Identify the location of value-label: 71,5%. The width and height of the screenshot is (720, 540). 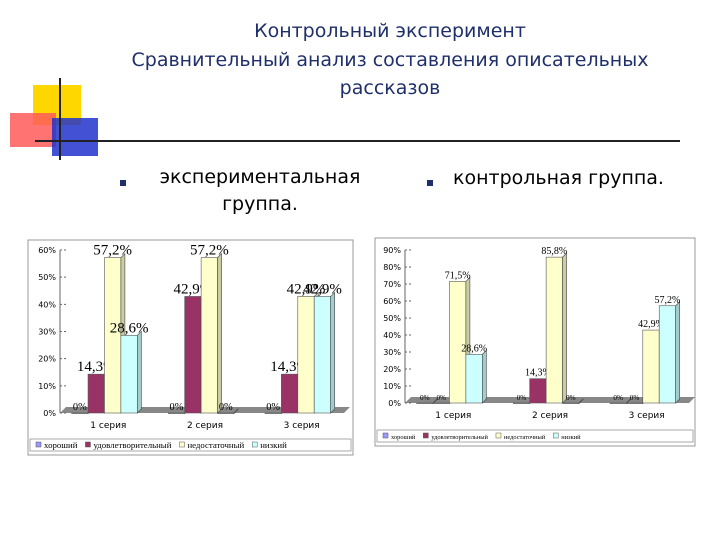
(458, 275).